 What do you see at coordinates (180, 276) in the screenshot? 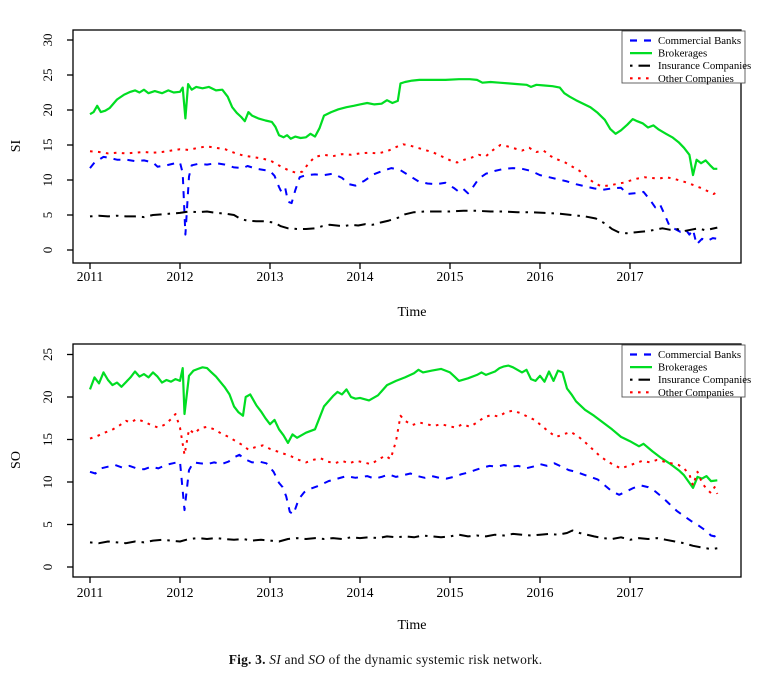
I see `si-x-tick-label: 2012` at bounding box center [180, 276].